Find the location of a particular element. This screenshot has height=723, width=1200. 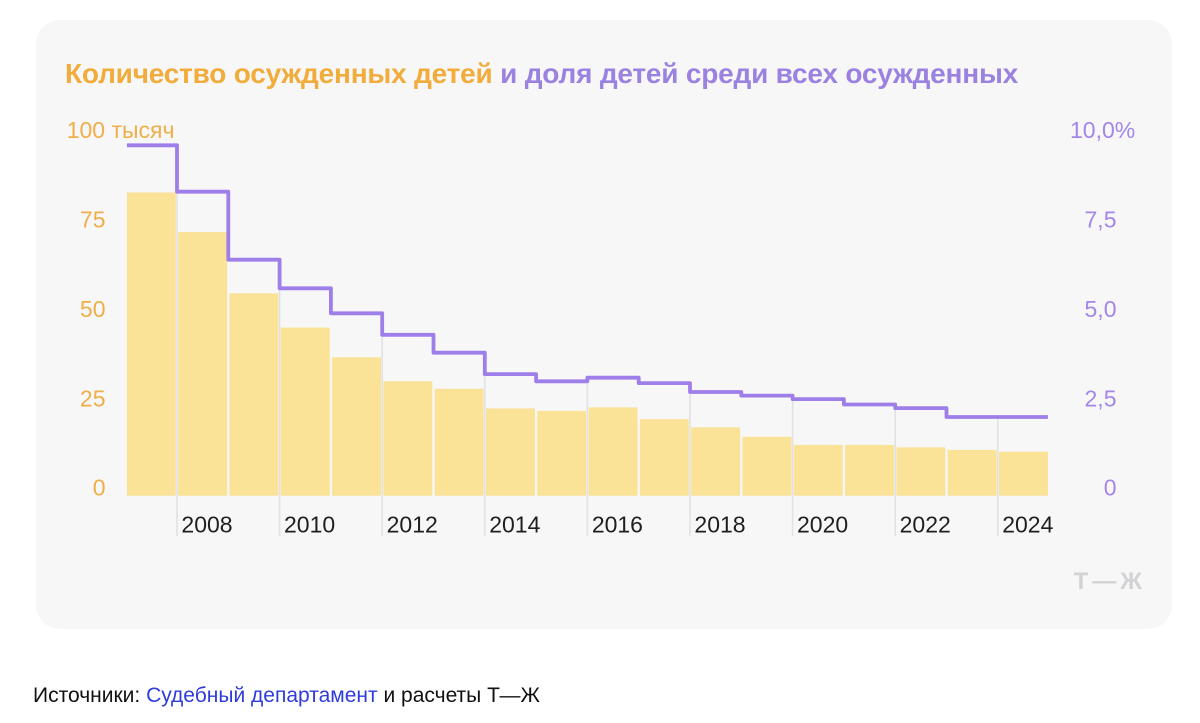

x-axis-label-2020: 2020 is located at coordinates (822, 524).